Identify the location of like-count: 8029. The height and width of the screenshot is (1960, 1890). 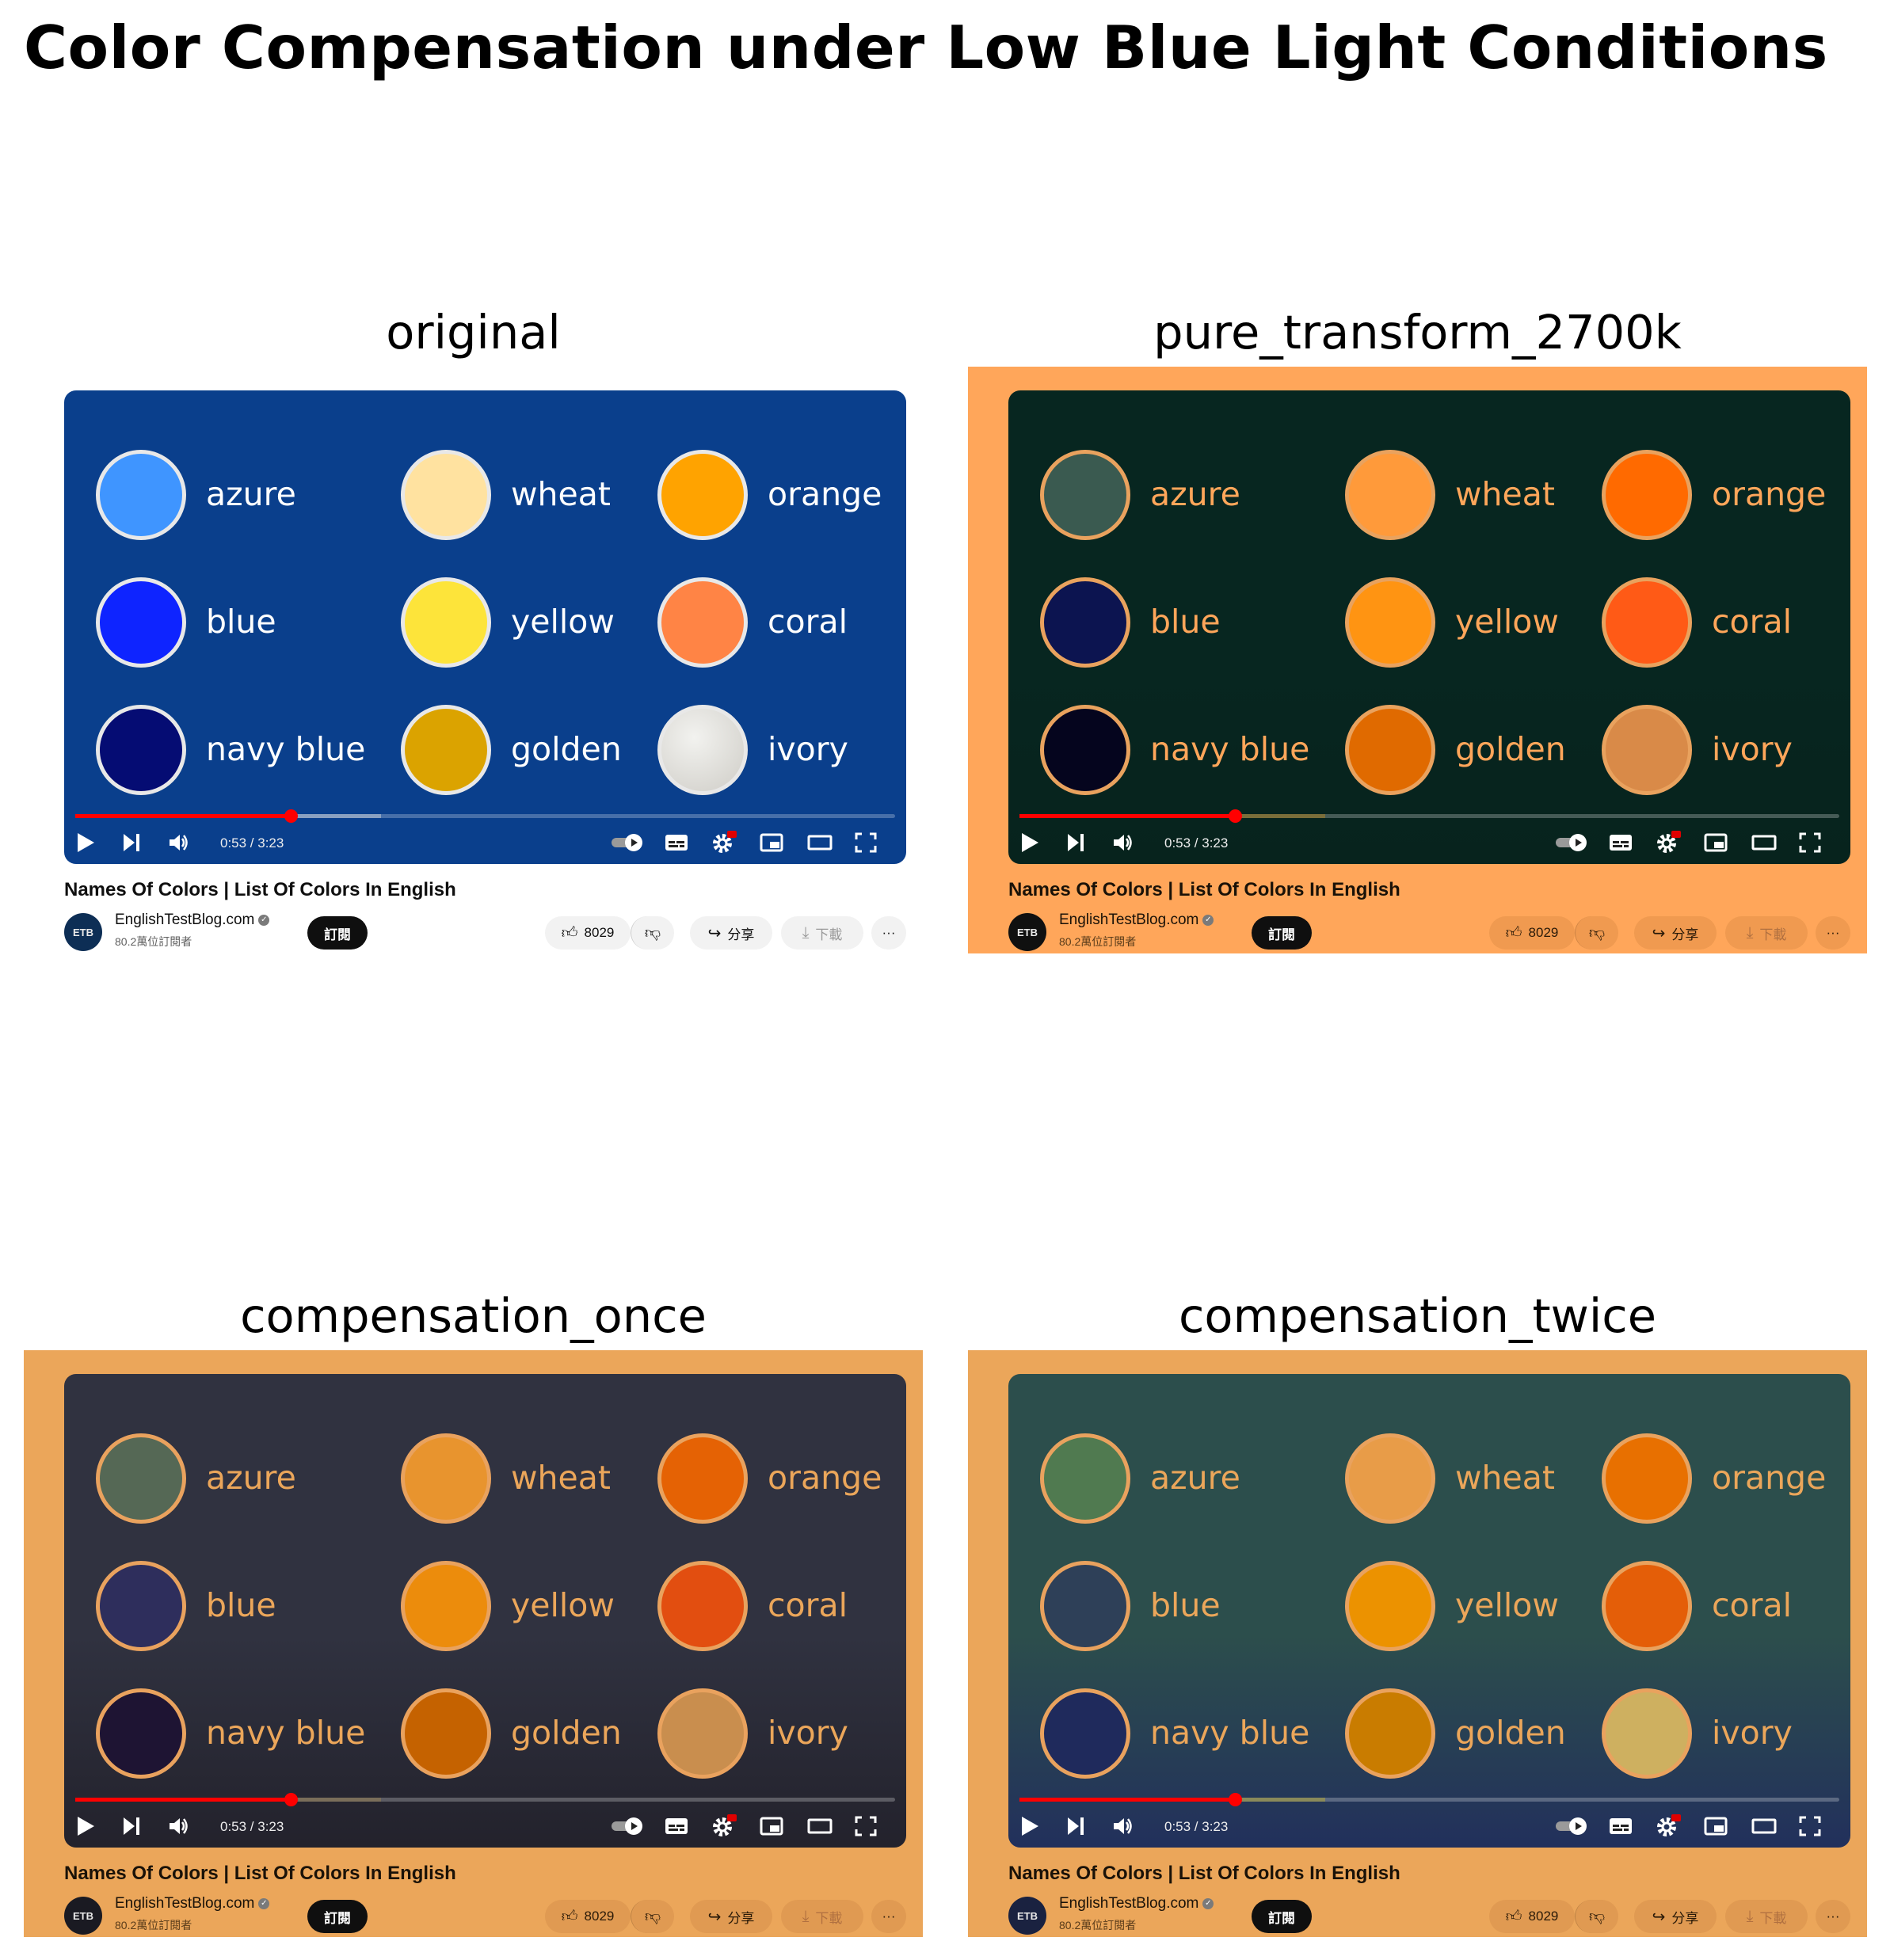
(599, 1916).